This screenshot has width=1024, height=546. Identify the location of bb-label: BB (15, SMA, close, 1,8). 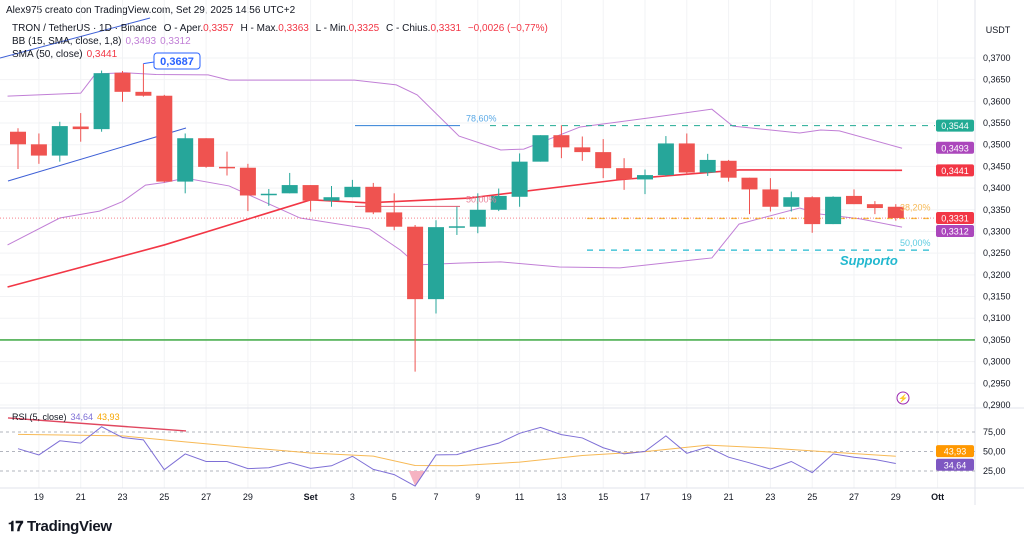
(67, 41).